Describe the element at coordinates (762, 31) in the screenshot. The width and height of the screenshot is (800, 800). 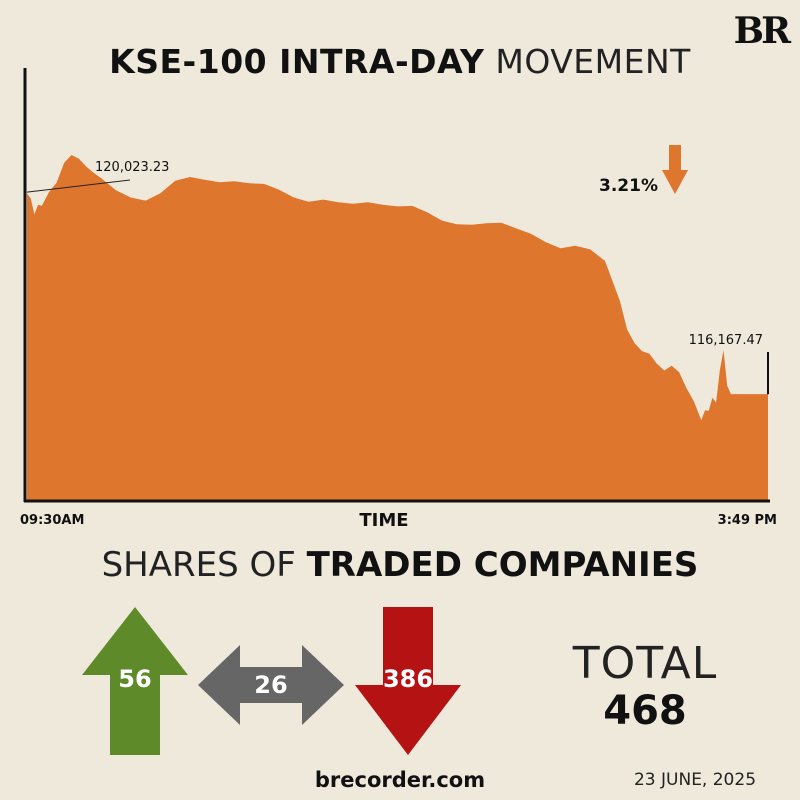
I see `brand-logo: BR` at that location.